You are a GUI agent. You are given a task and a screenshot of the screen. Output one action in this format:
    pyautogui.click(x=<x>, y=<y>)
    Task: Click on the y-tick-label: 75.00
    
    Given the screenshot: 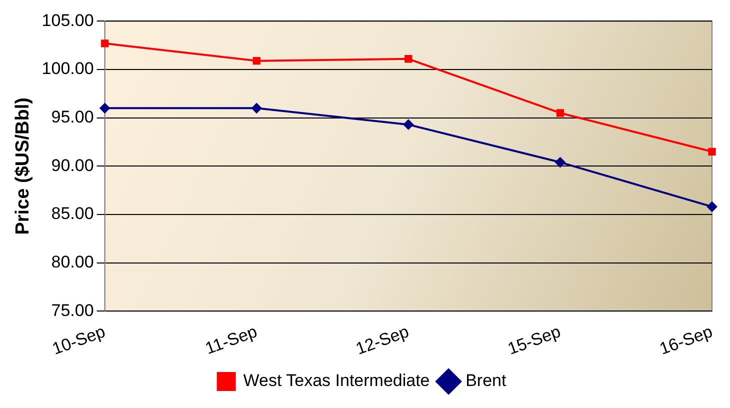 What is the action you would take?
    pyautogui.click(x=72, y=310)
    